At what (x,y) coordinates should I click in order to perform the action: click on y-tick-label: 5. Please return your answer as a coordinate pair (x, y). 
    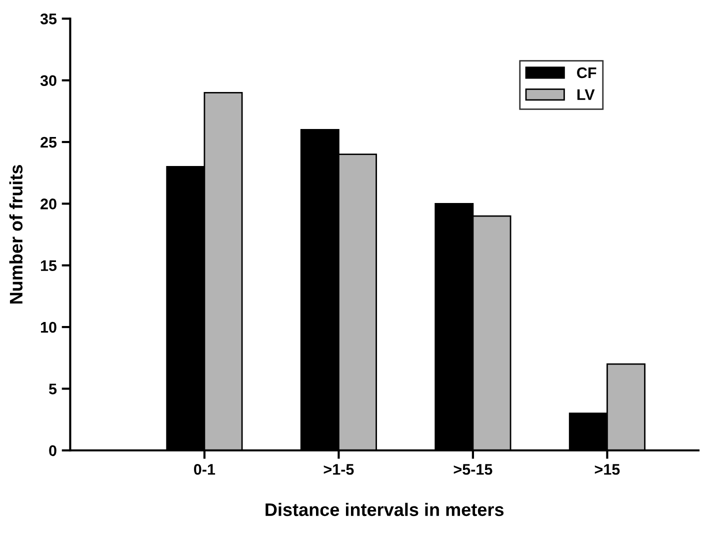
    Looking at the image, I should click on (52, 389).